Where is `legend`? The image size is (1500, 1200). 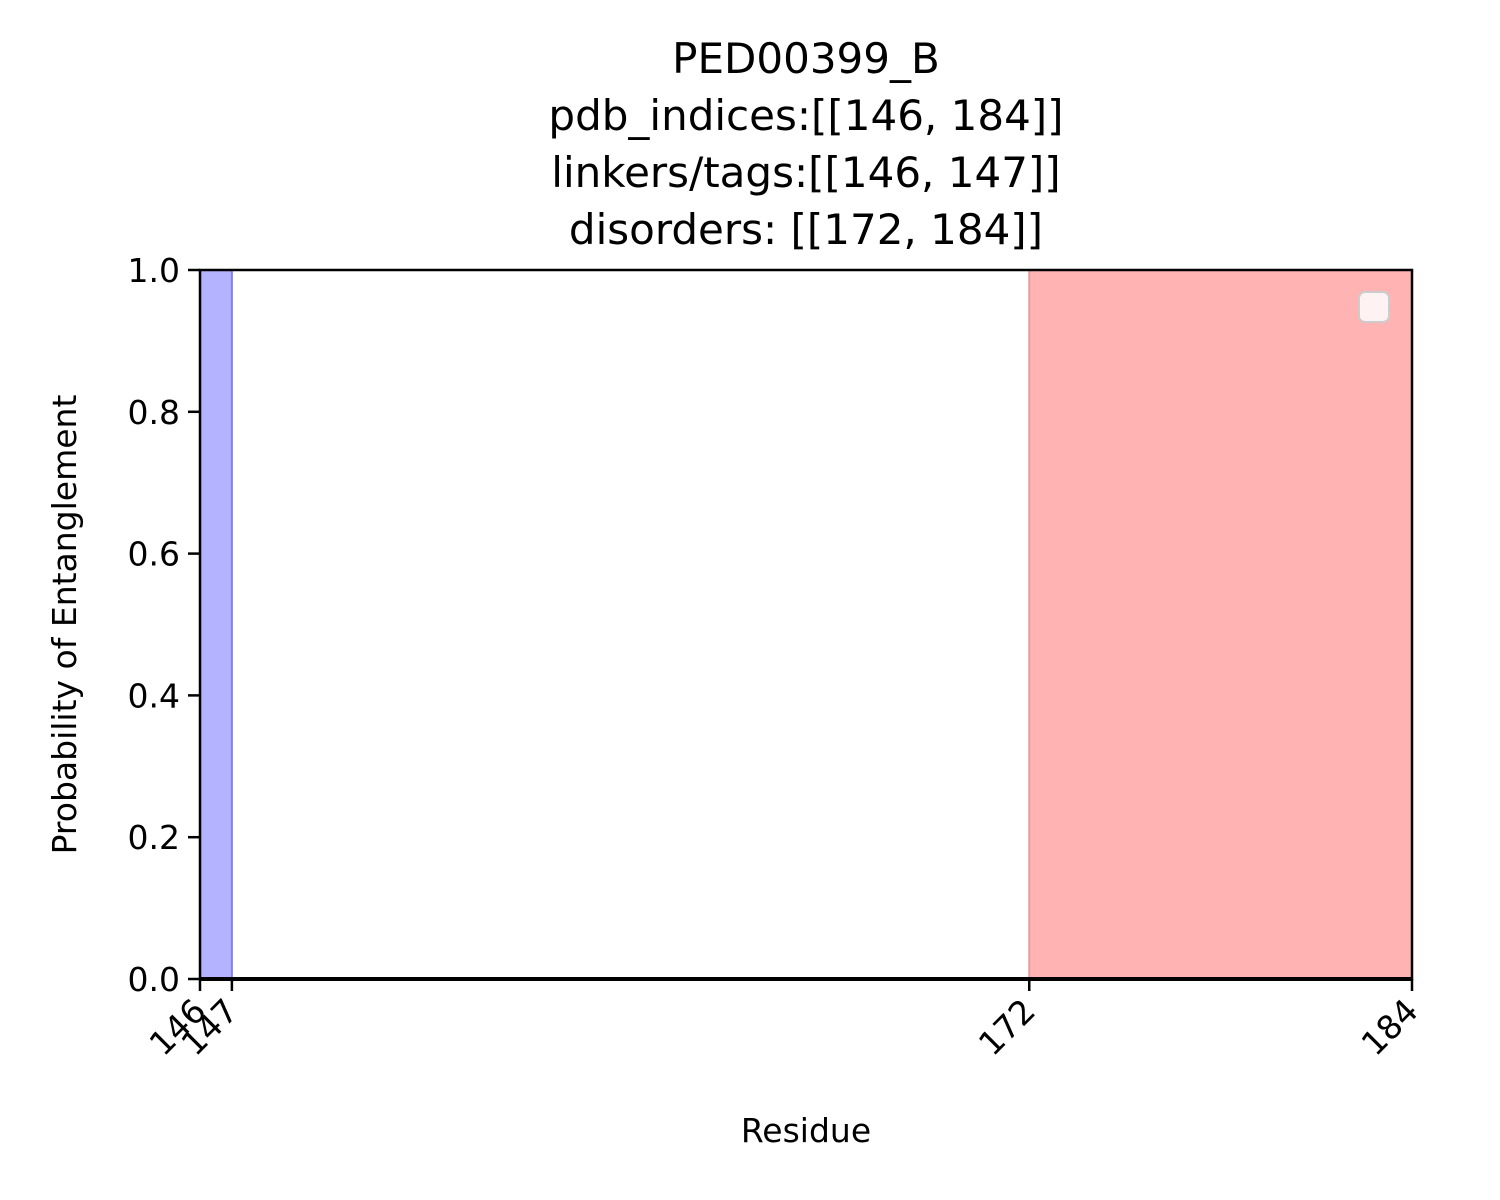 legend is located at coordinates (1374, 307).